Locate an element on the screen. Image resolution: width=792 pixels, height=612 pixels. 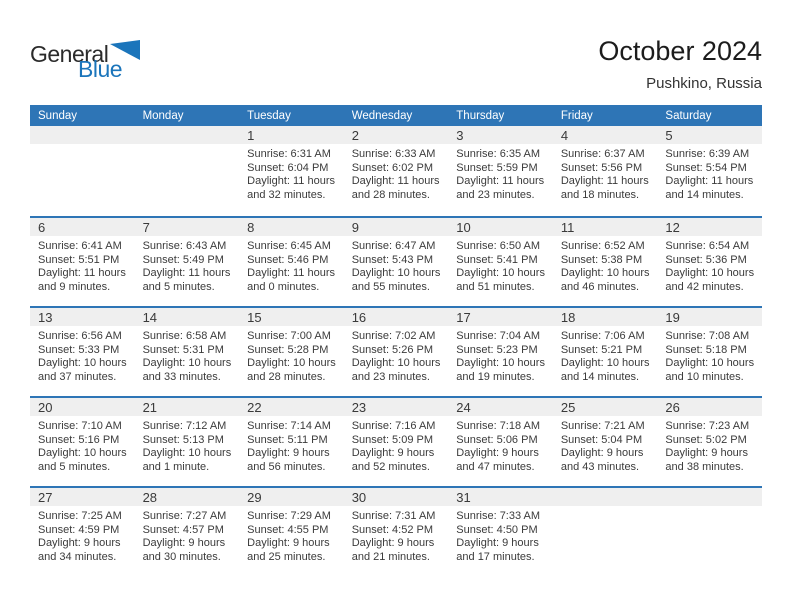
page-title: October 2024 is located at coordinates (680, 51).